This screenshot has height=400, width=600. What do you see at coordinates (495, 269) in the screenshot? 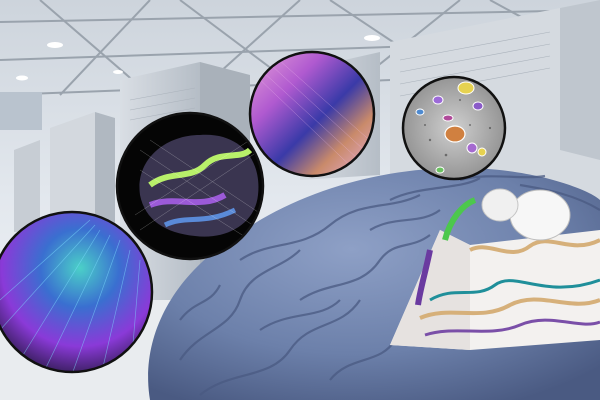
I see `brain-section-cutaway` at bounding box center [495, 269].